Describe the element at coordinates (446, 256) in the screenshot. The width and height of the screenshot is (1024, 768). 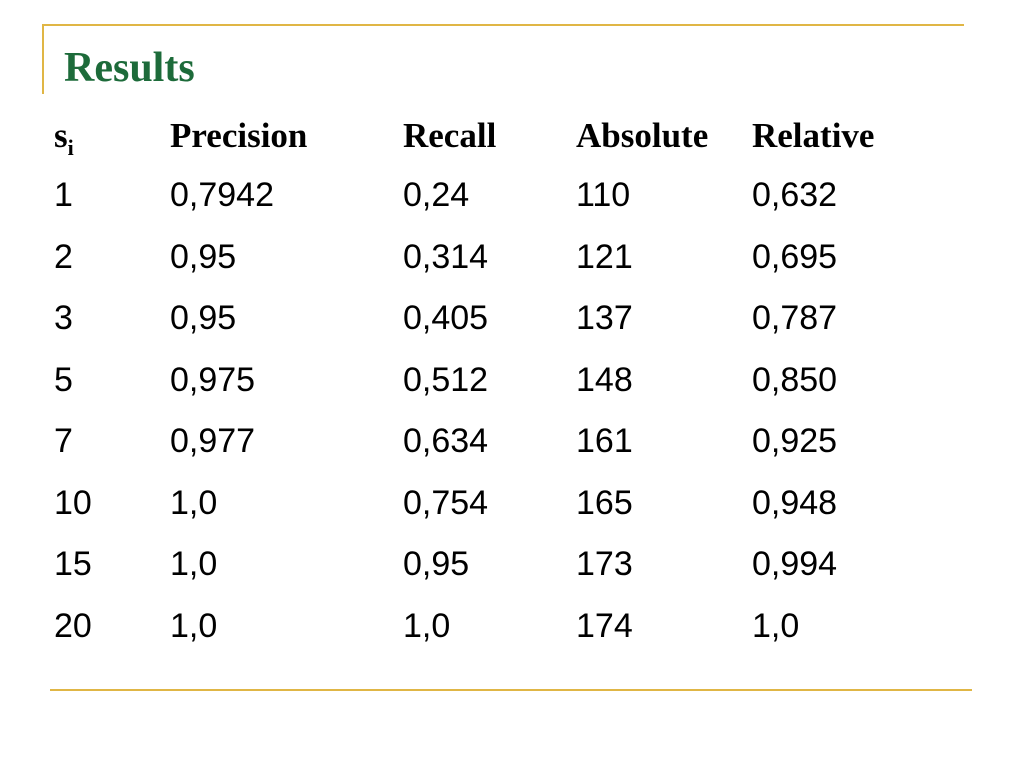
I see `cell-recall: 0,314` at that location.